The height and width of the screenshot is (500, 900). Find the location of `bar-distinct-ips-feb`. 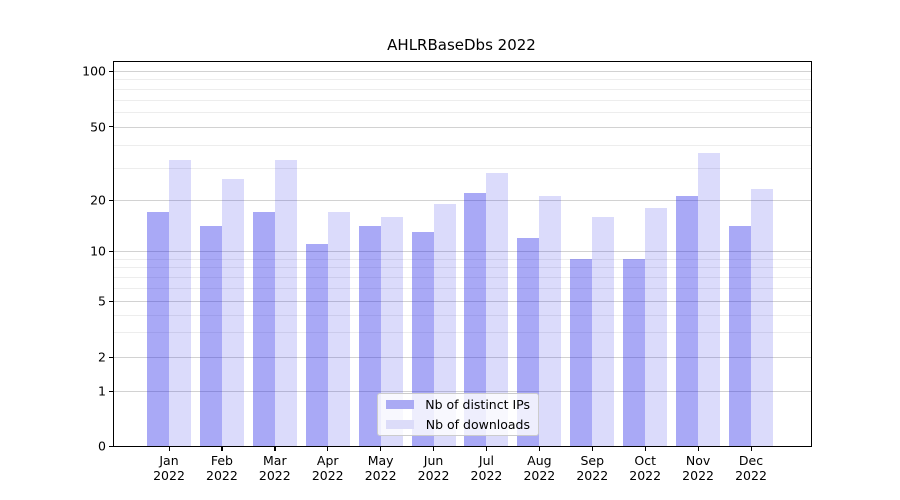

bar-distinct-ips-feb is located at coordinates (210, 336).